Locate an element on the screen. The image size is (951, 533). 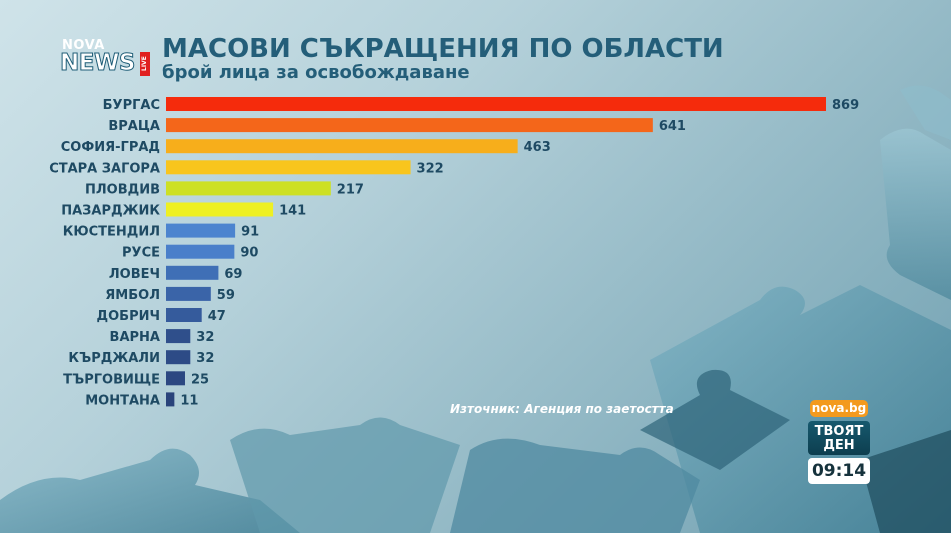
category-label: КЪРДЖАЛИ is located at coordinates (114, 358).